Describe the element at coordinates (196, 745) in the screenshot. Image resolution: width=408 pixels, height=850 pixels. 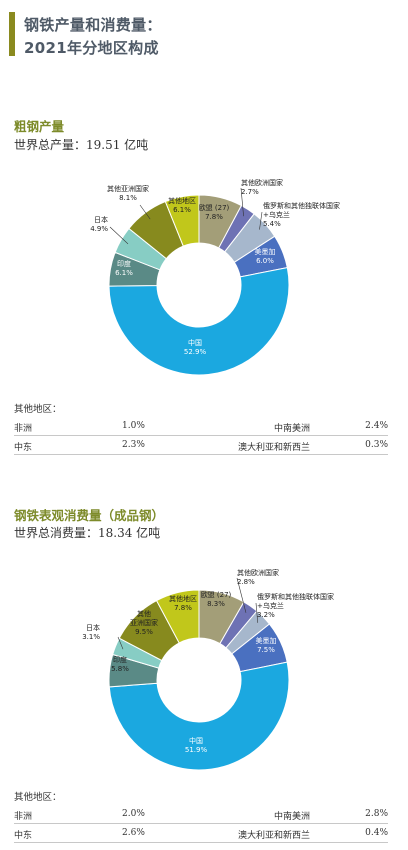
I see `slice-label-china: 中国 51.9%` at that location.